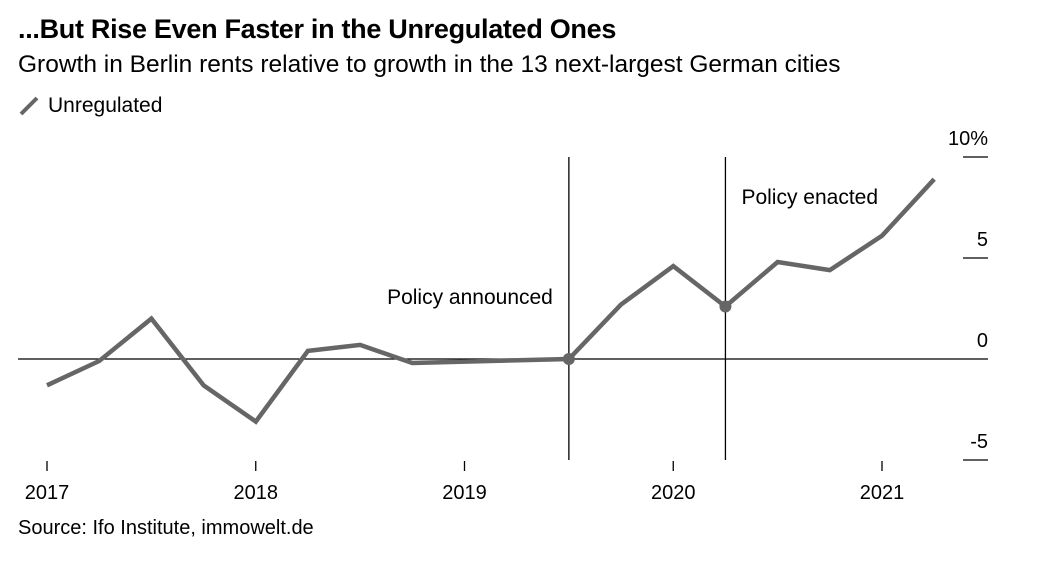 This screenshot has height=586, width=1044. What do you see at coordinates (968, 139) in the screenshot?
I see `y-tick-label: 10%` at bounding box center [968, 139].